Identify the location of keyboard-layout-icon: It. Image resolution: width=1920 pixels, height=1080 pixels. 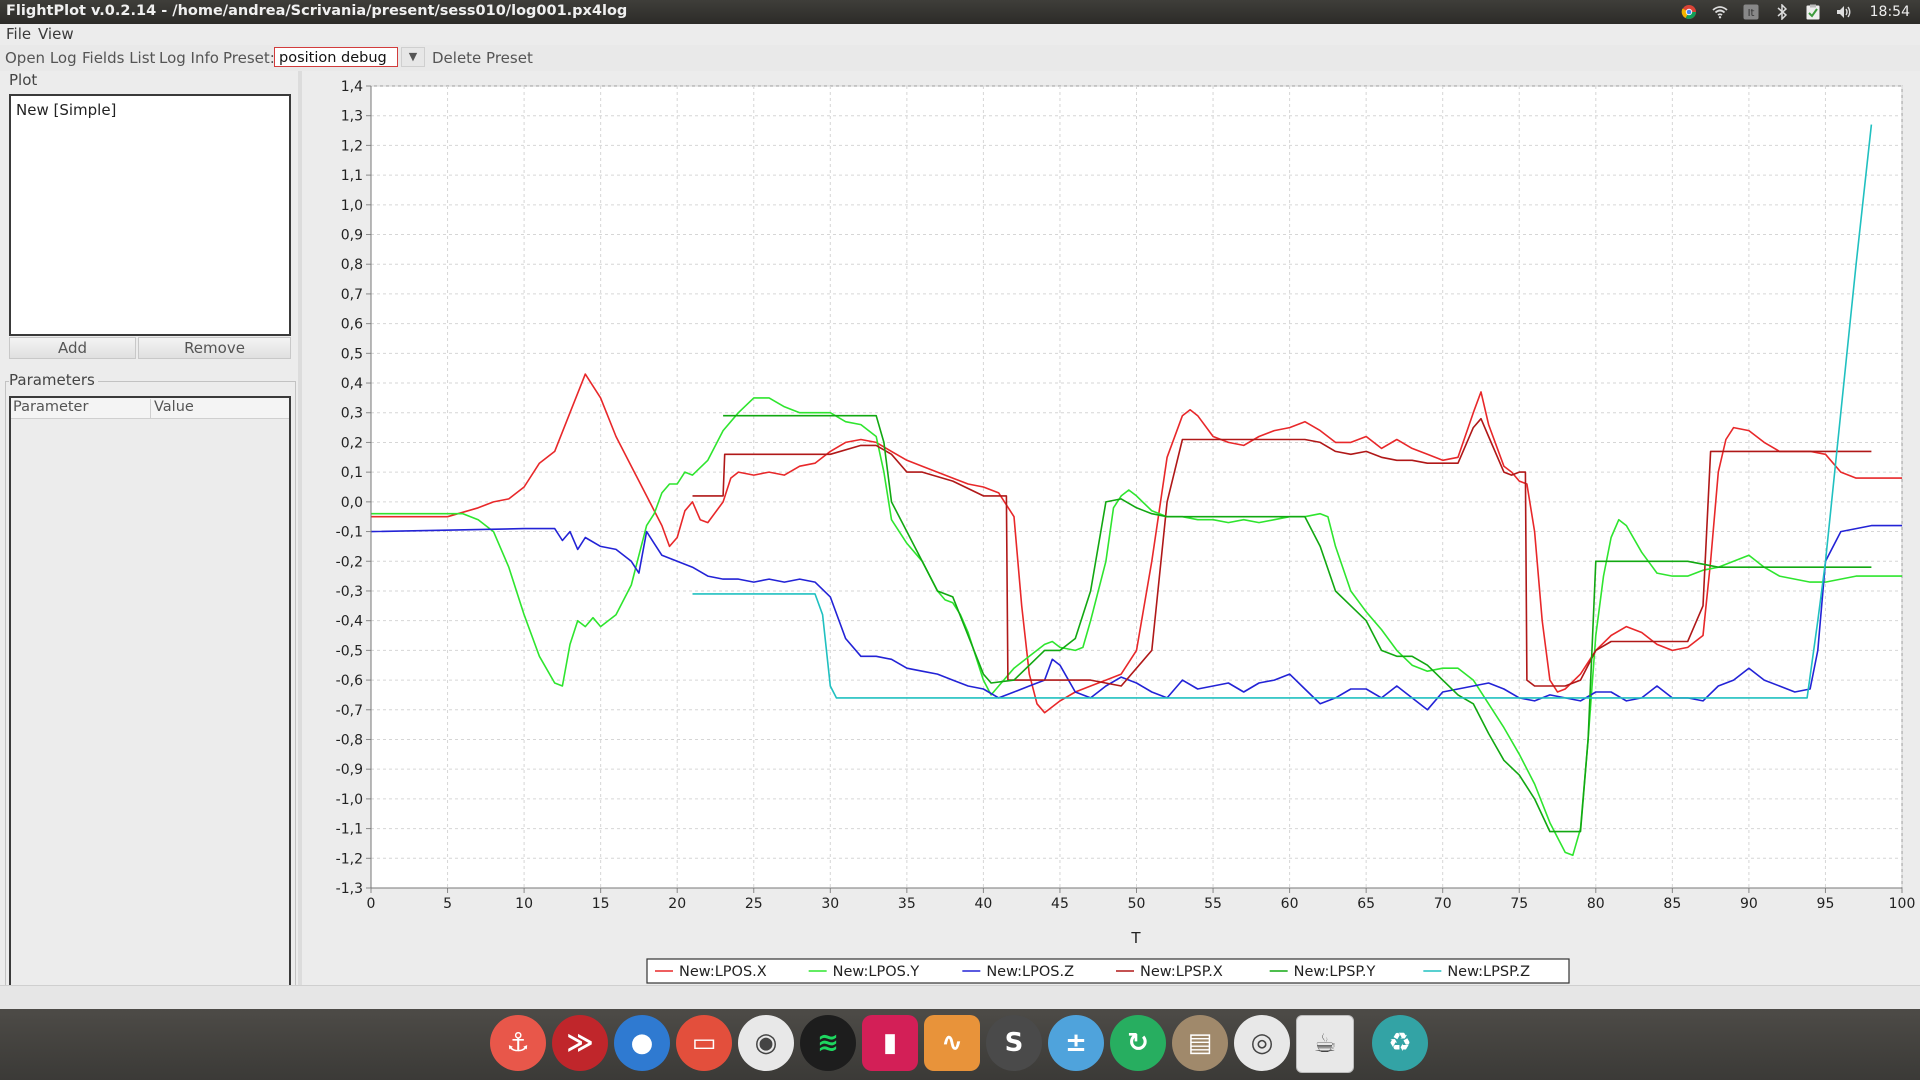
(1751, 12).